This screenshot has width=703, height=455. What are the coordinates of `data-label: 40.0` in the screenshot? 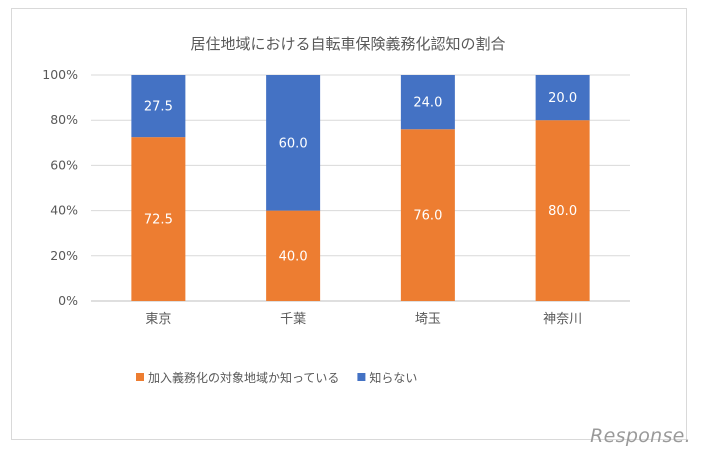 It's located at (293, 256).